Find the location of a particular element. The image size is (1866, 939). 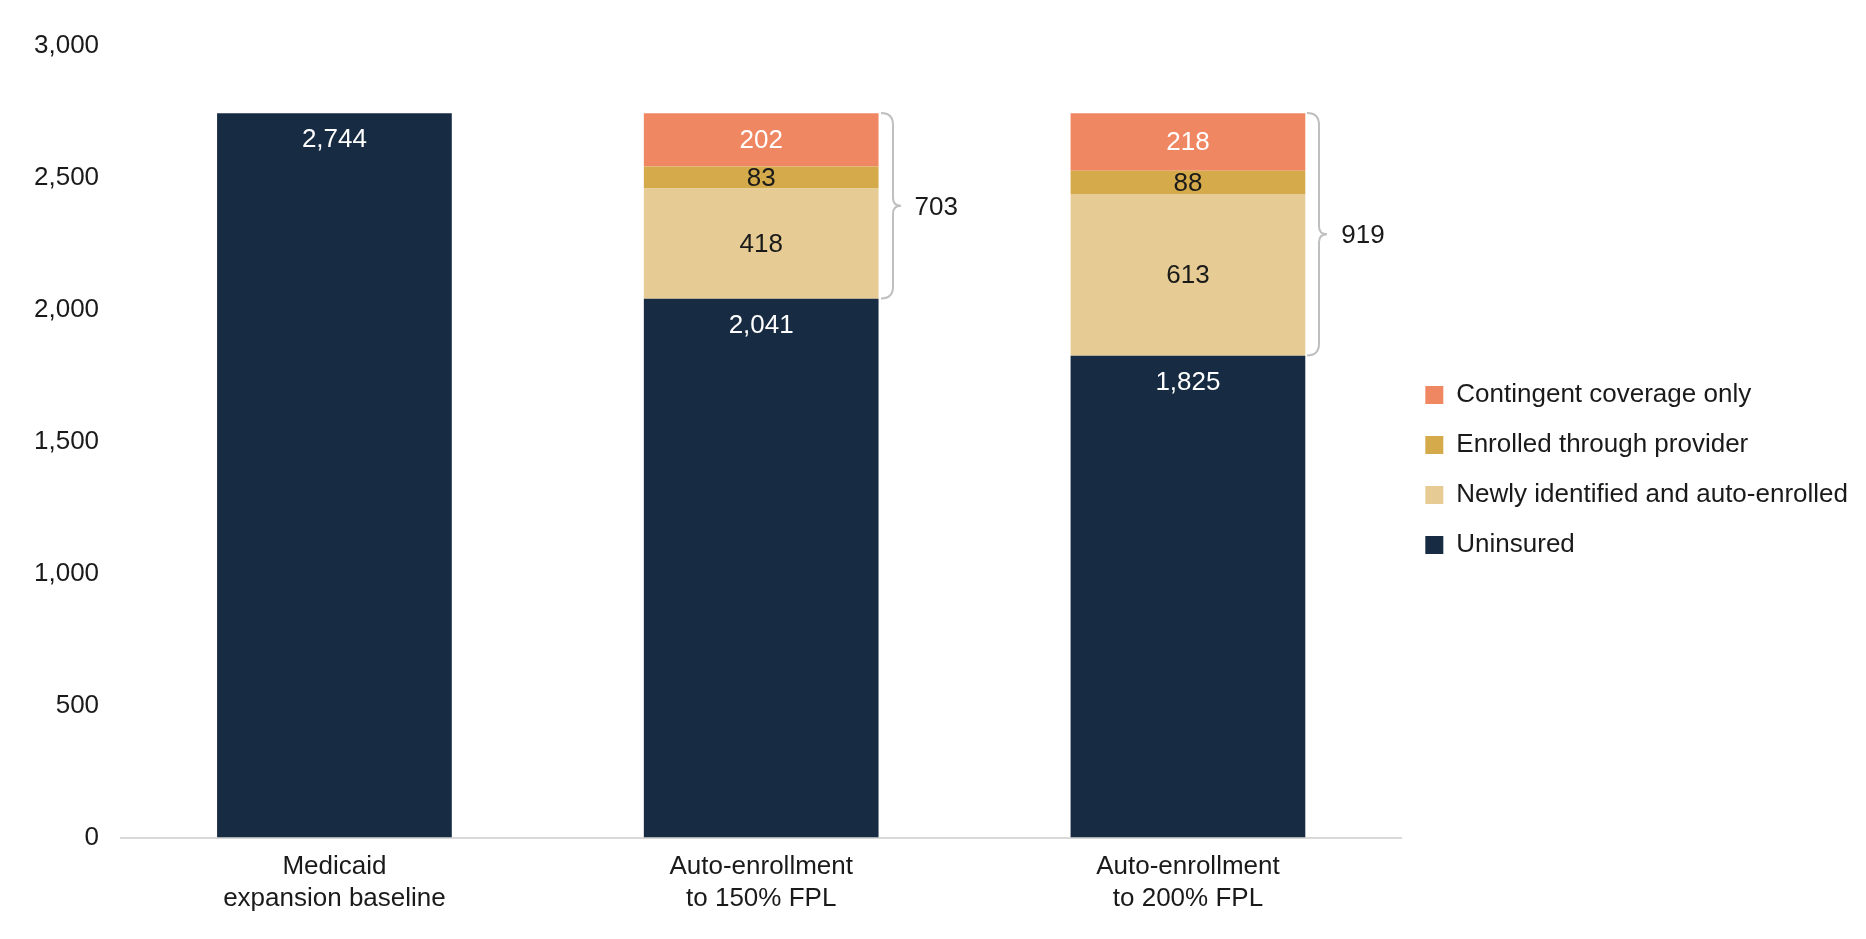

y-tick-label: 1,500 is located at coordinates (66, 439).